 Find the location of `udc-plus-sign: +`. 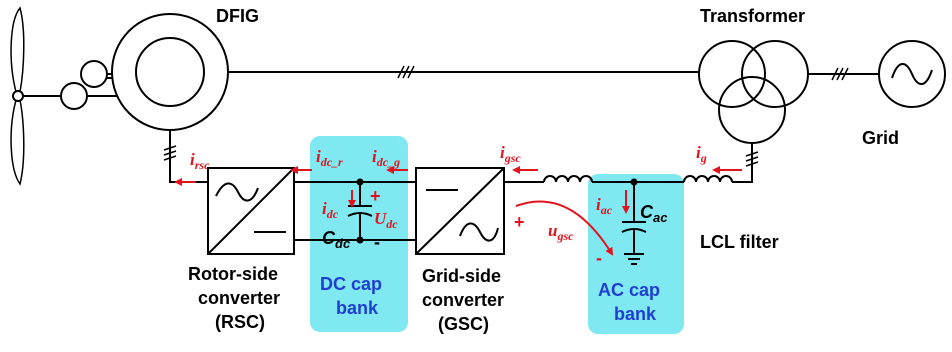

udc-plus-sign: + is located at coordinates (375, 196).